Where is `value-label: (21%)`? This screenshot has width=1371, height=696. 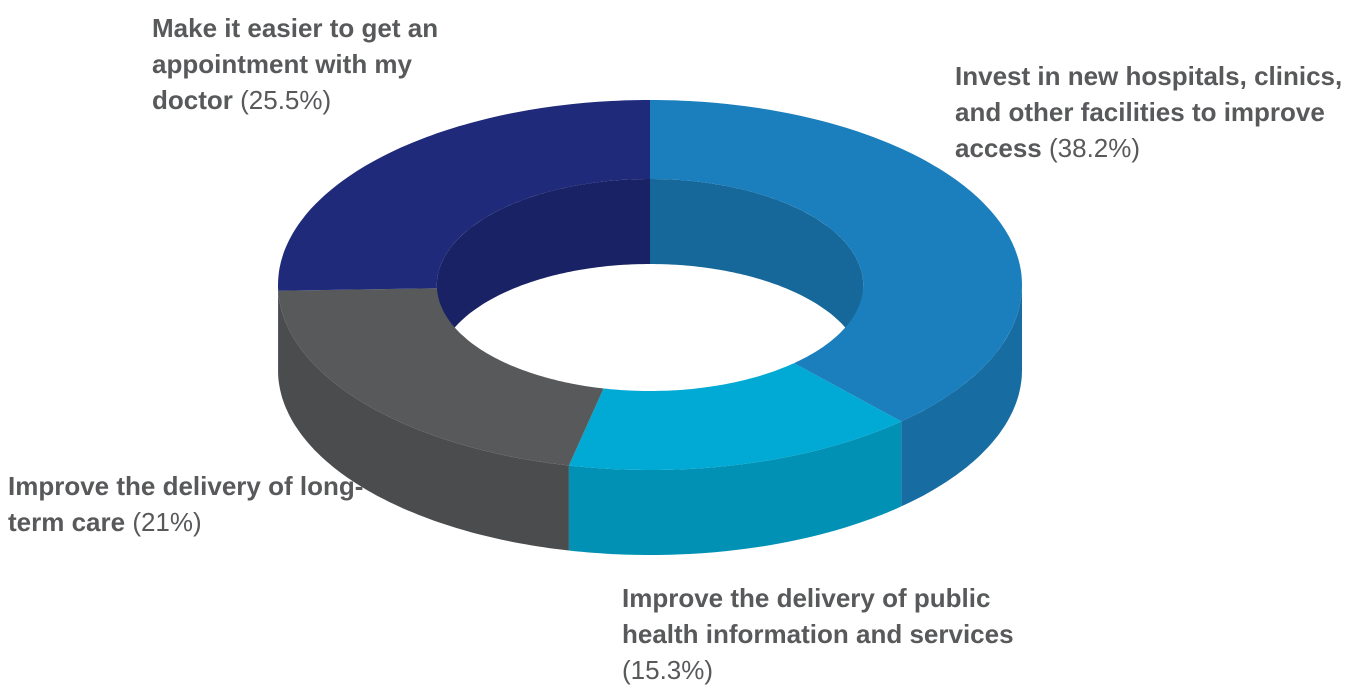
value-label: (21%) is located at coordinates (167, 522).